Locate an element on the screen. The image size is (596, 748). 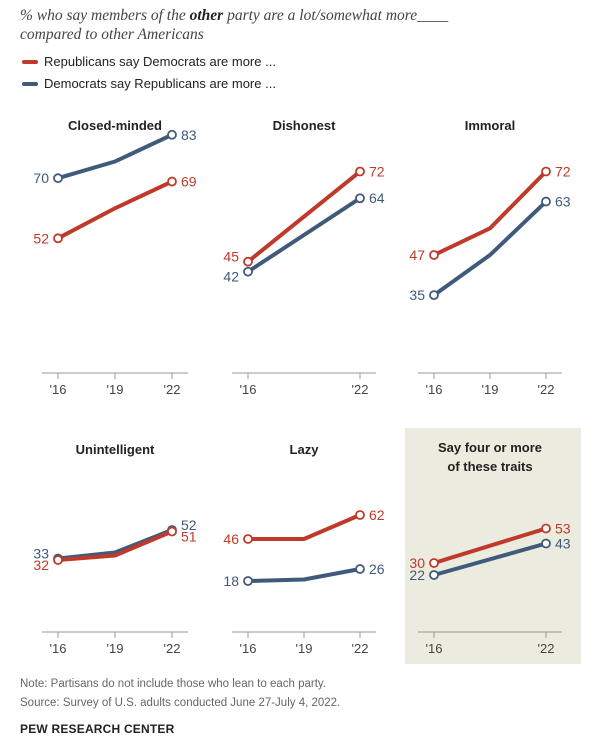
data-label: 18 is located at coordinates (231, 581).